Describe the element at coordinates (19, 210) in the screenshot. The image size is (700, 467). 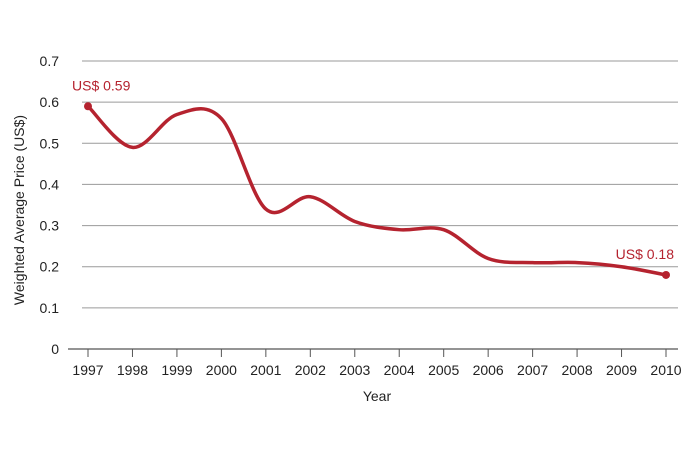
I see `y-axis-label: Weighted Average Price (US$)` at that location.